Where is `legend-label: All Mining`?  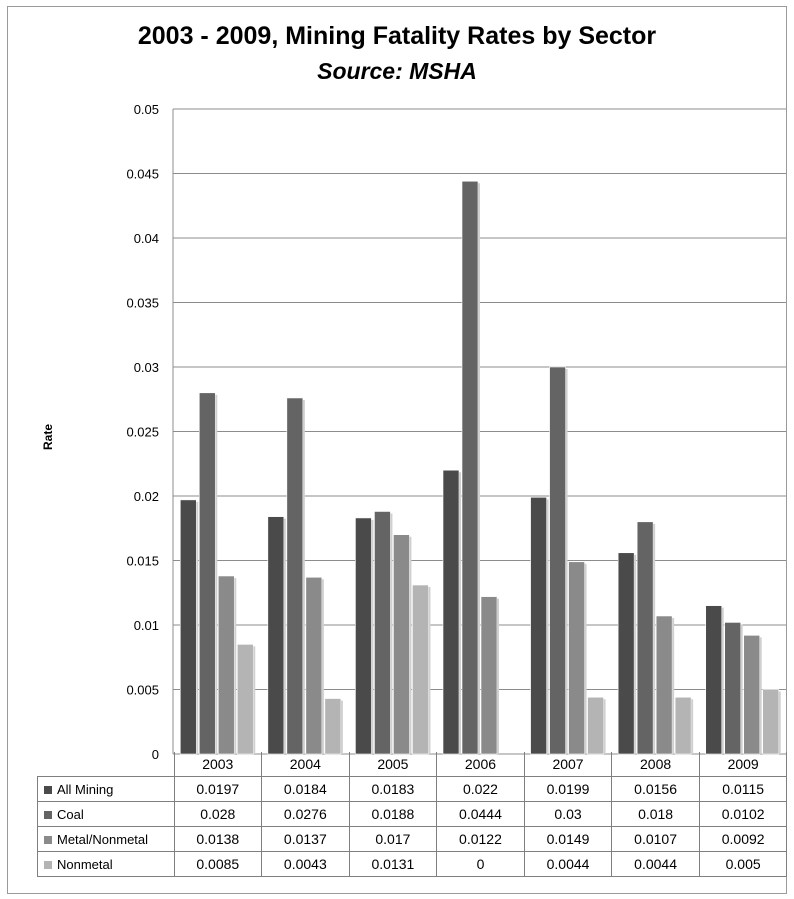
legend-label: All Mining is located at coordinates (85, 789).